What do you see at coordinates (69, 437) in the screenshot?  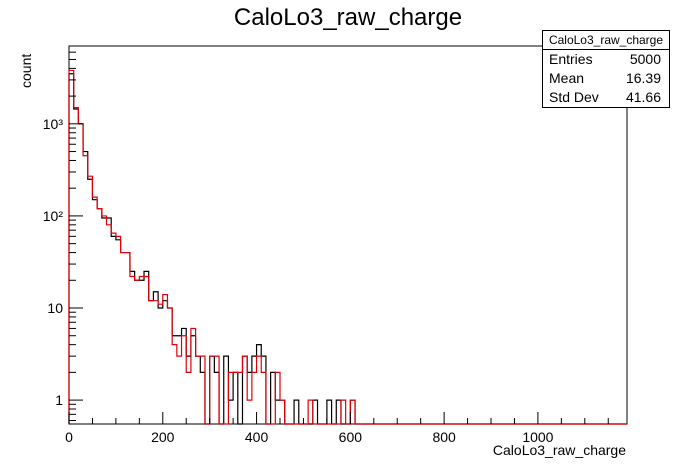 I see `x-tick-label: 0` at bounding box center [69, 437].